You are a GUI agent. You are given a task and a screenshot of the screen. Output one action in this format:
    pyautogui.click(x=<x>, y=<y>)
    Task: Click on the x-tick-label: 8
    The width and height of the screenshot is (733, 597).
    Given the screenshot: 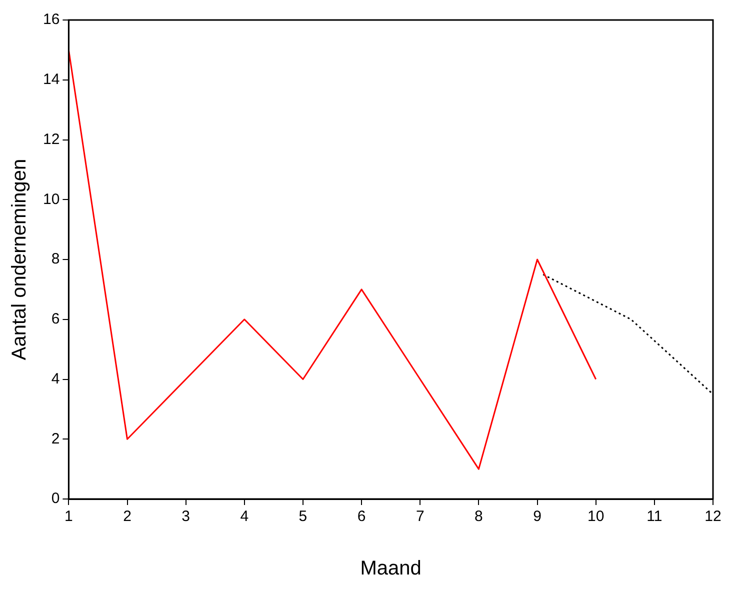 What is the action you would take?
    pyautogui.click(x=478, y=517)
    